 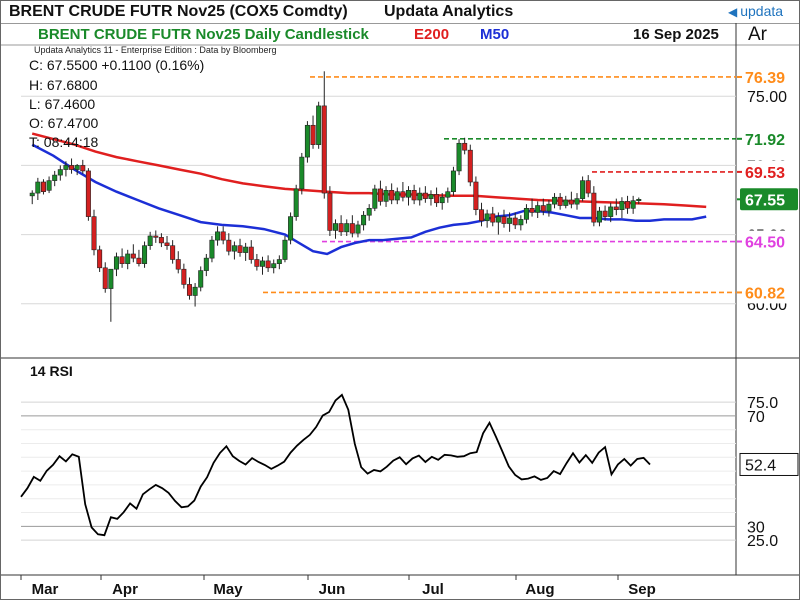 What do you see at coordinates (765, 293) in the screenshot?
I see `level-label: 60.82` at bounding box center [765, 293].